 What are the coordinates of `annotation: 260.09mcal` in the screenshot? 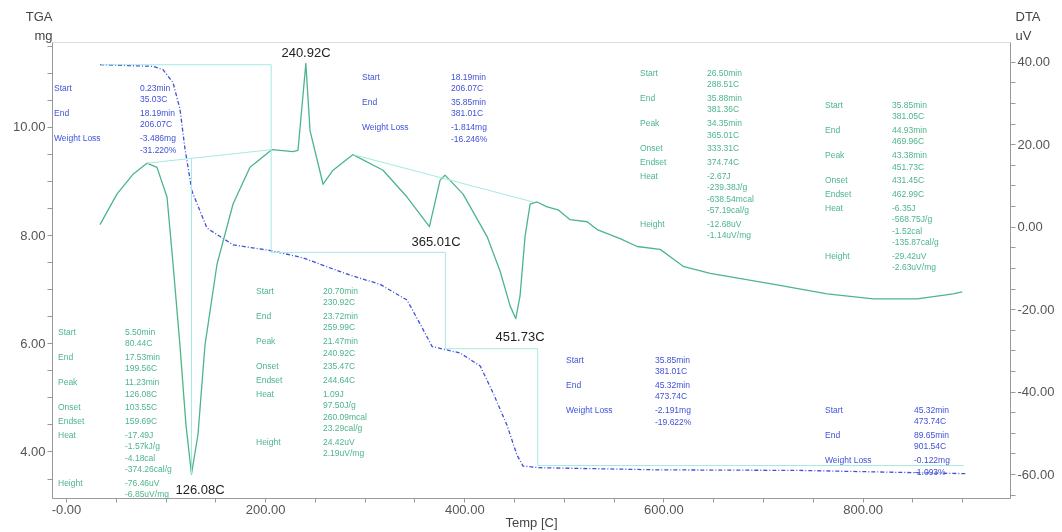 It's located at (345, 416).